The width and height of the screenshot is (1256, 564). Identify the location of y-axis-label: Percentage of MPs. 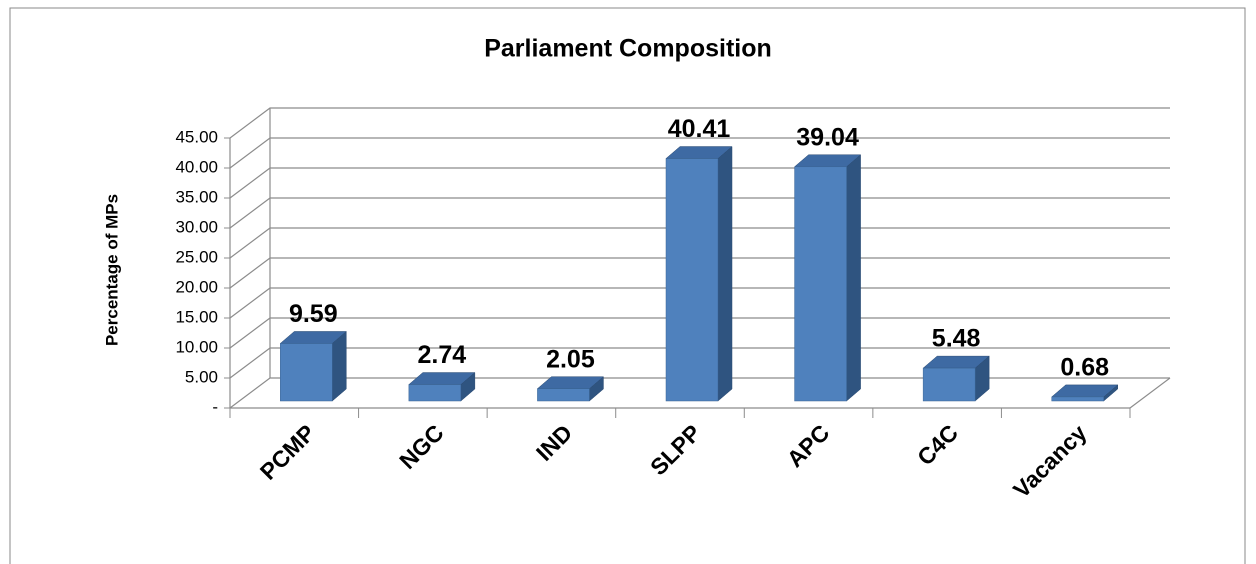
(111, 270).